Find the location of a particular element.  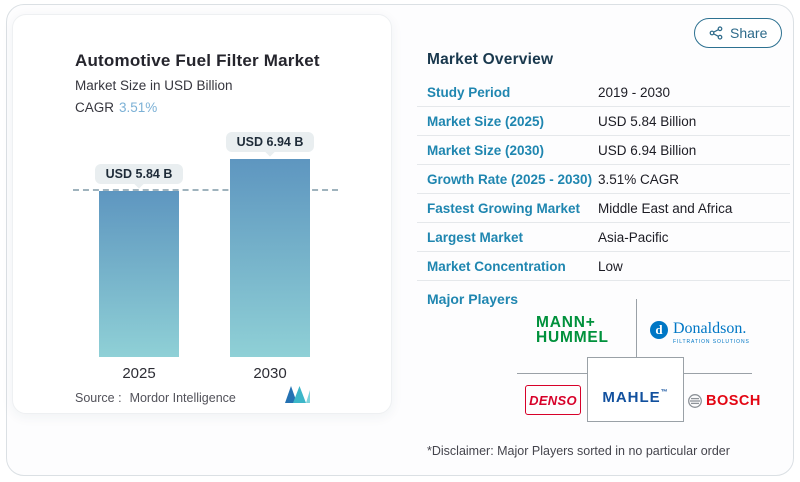

row-label: Market Size (2030) is located at coordinates (486, 150).